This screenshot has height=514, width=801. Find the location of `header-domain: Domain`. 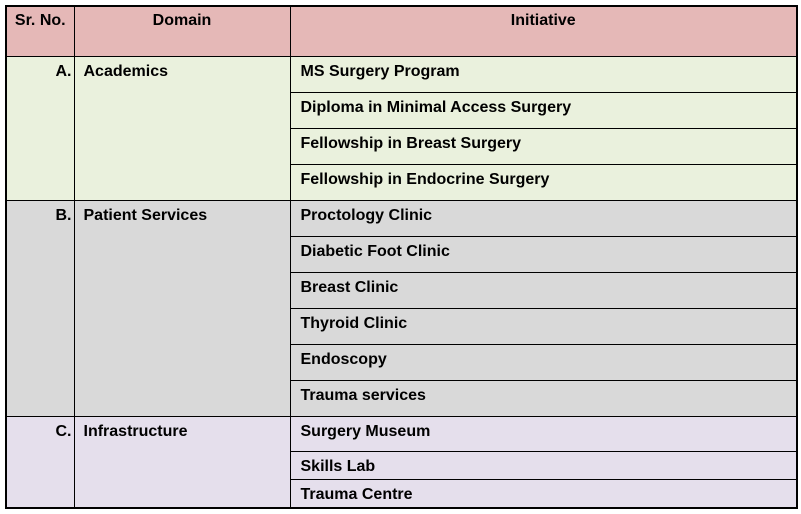

header-domain: Domain is located at coordinates (182, 31).